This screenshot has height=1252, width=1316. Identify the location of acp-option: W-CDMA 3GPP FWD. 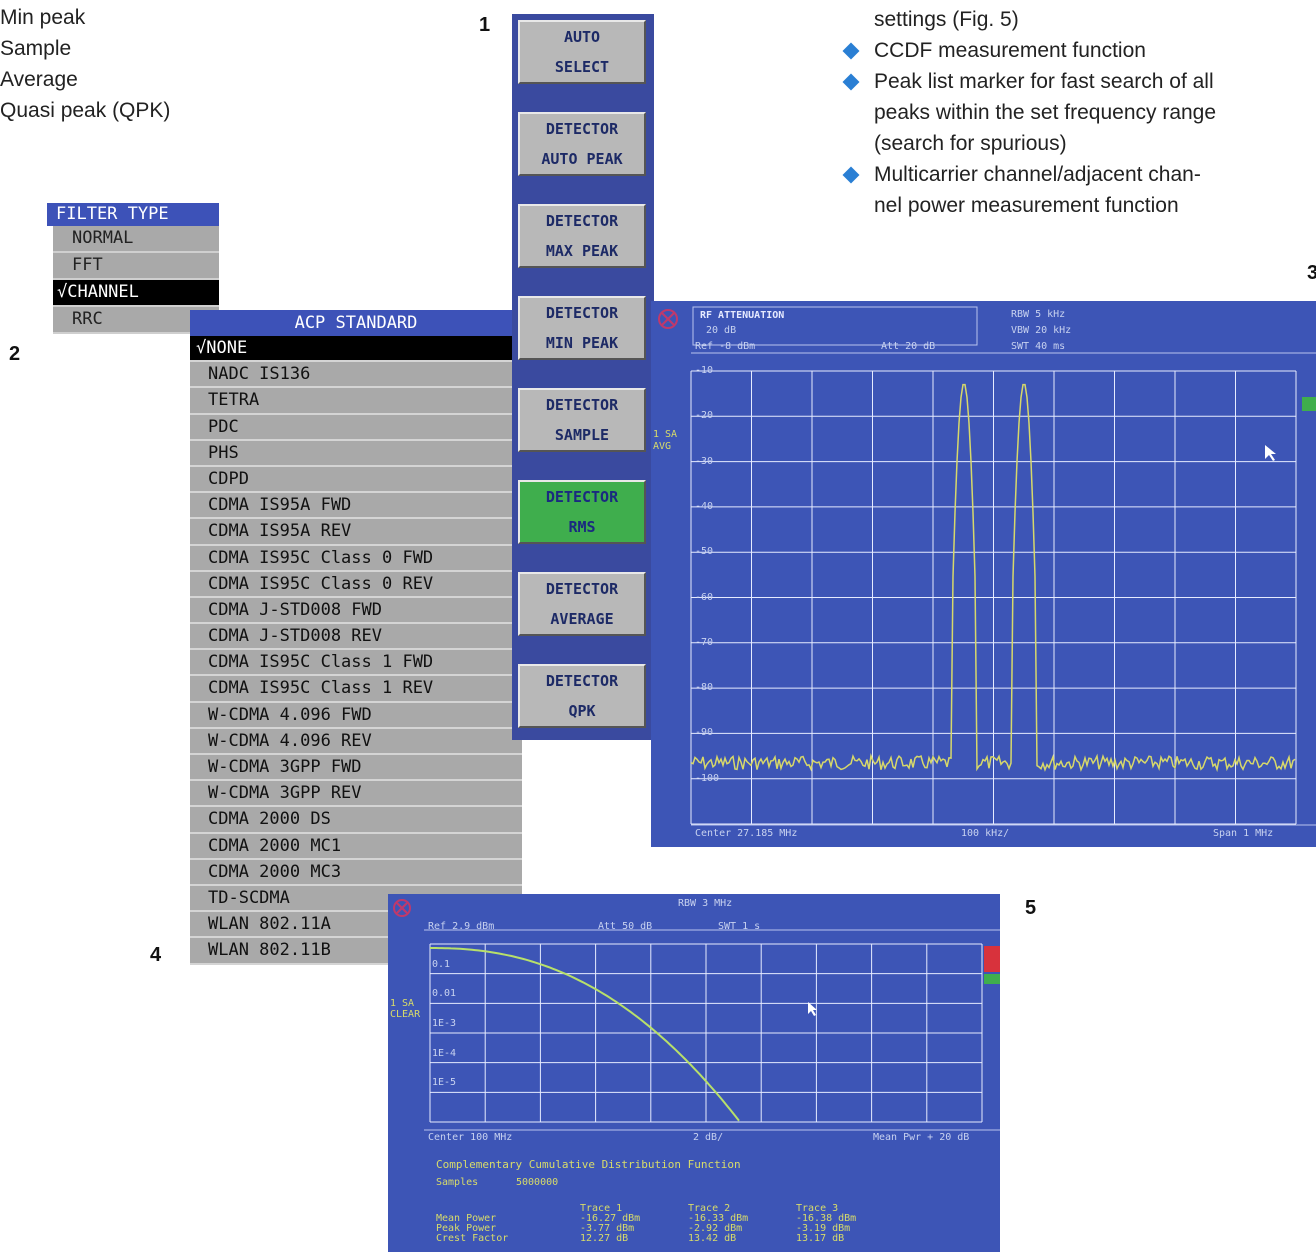
(356, 768).